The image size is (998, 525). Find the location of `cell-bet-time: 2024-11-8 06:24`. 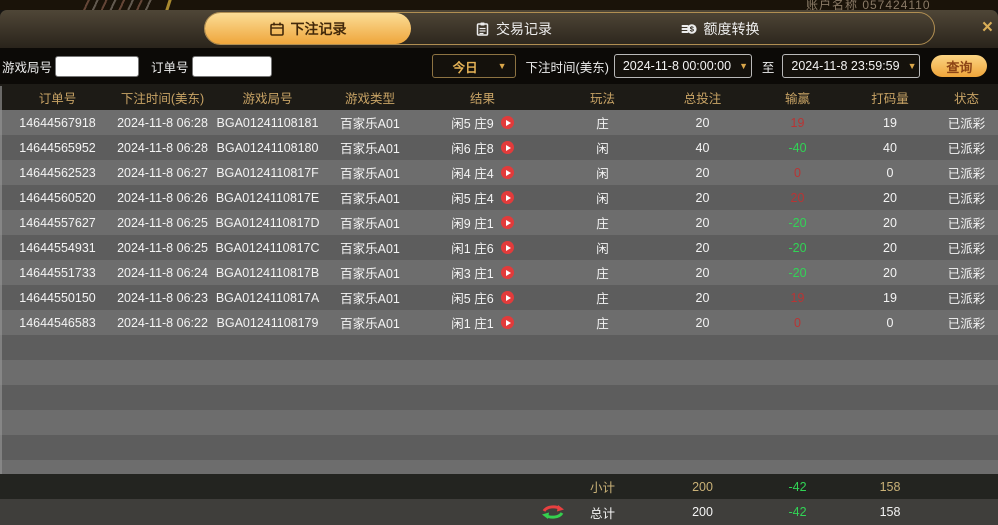

cell-bet-time: 2024-11-8 06:24 is located at coordinates (162, 272).